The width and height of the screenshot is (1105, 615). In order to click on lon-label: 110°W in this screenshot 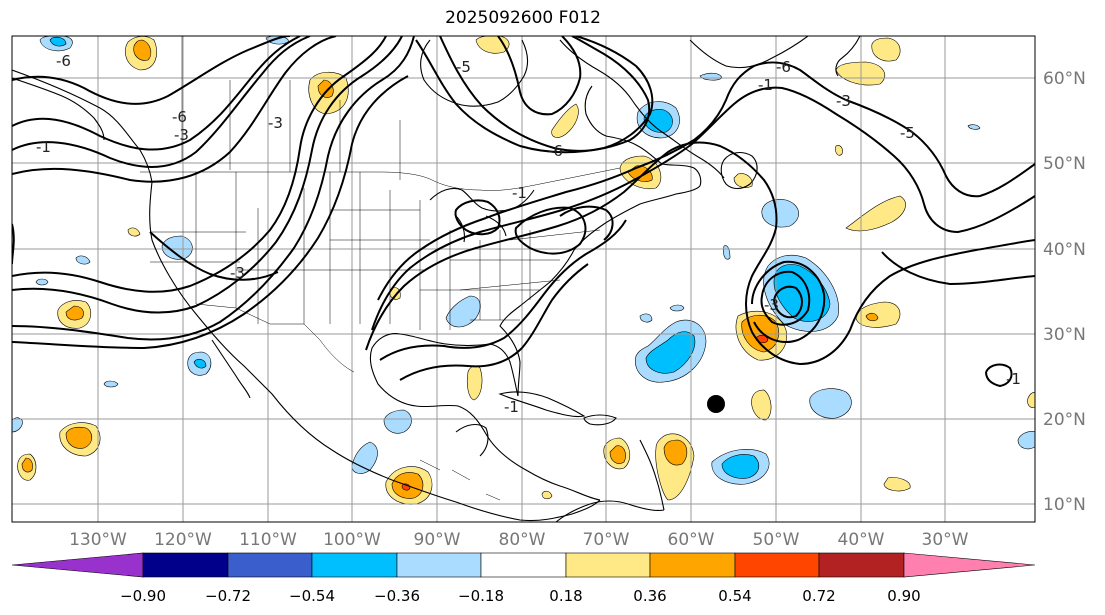, I will do `click(268, 540)`.